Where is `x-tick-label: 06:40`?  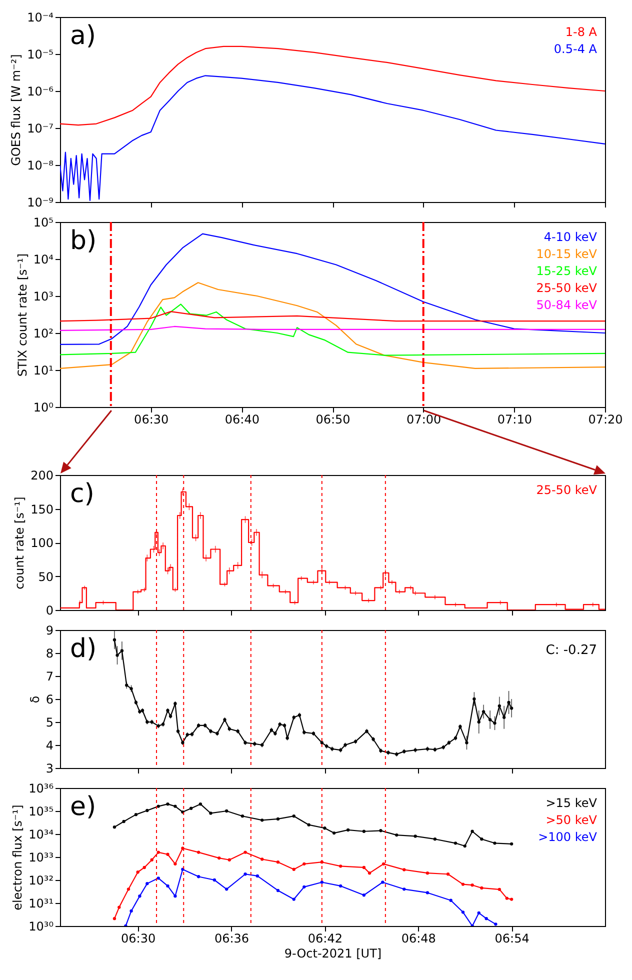
x-tick-label: 06:40 is located at coordinates (242, 419).